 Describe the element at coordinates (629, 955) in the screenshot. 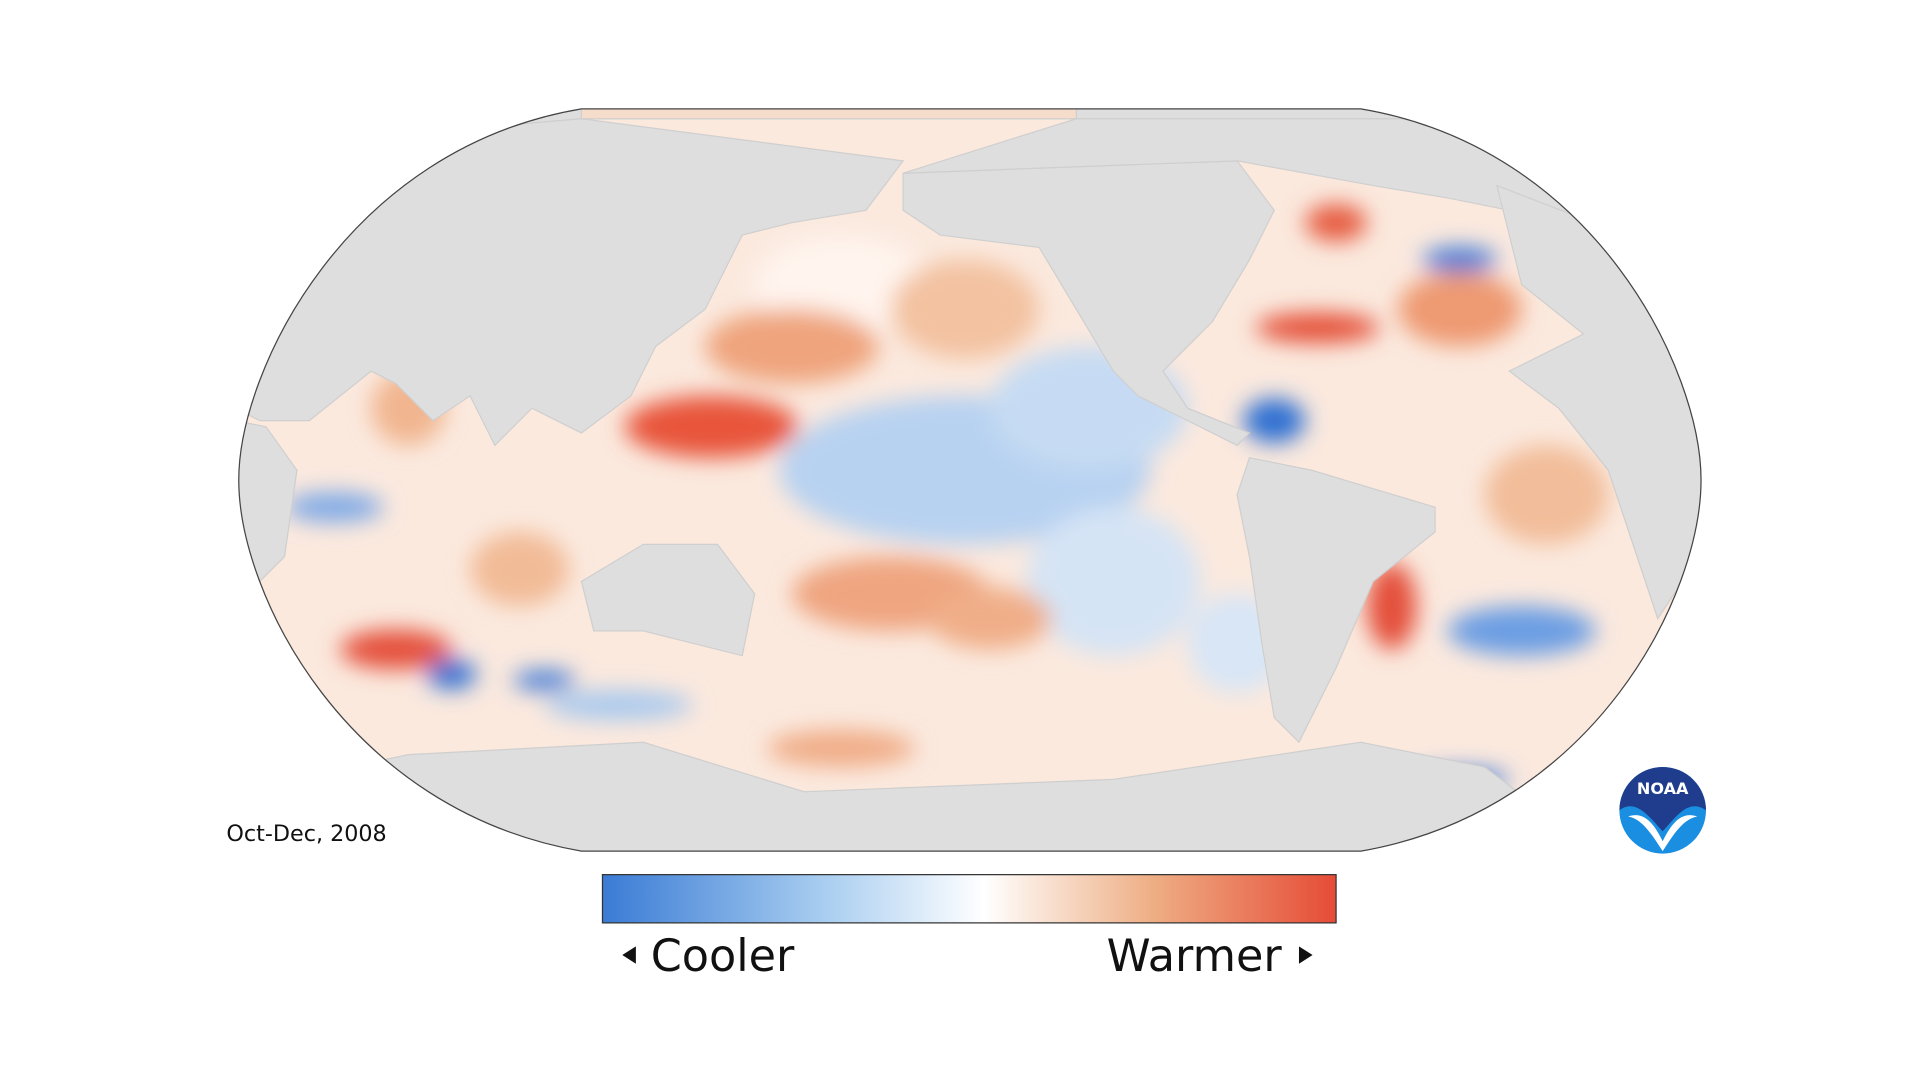

I see `arrow-left` at that location.